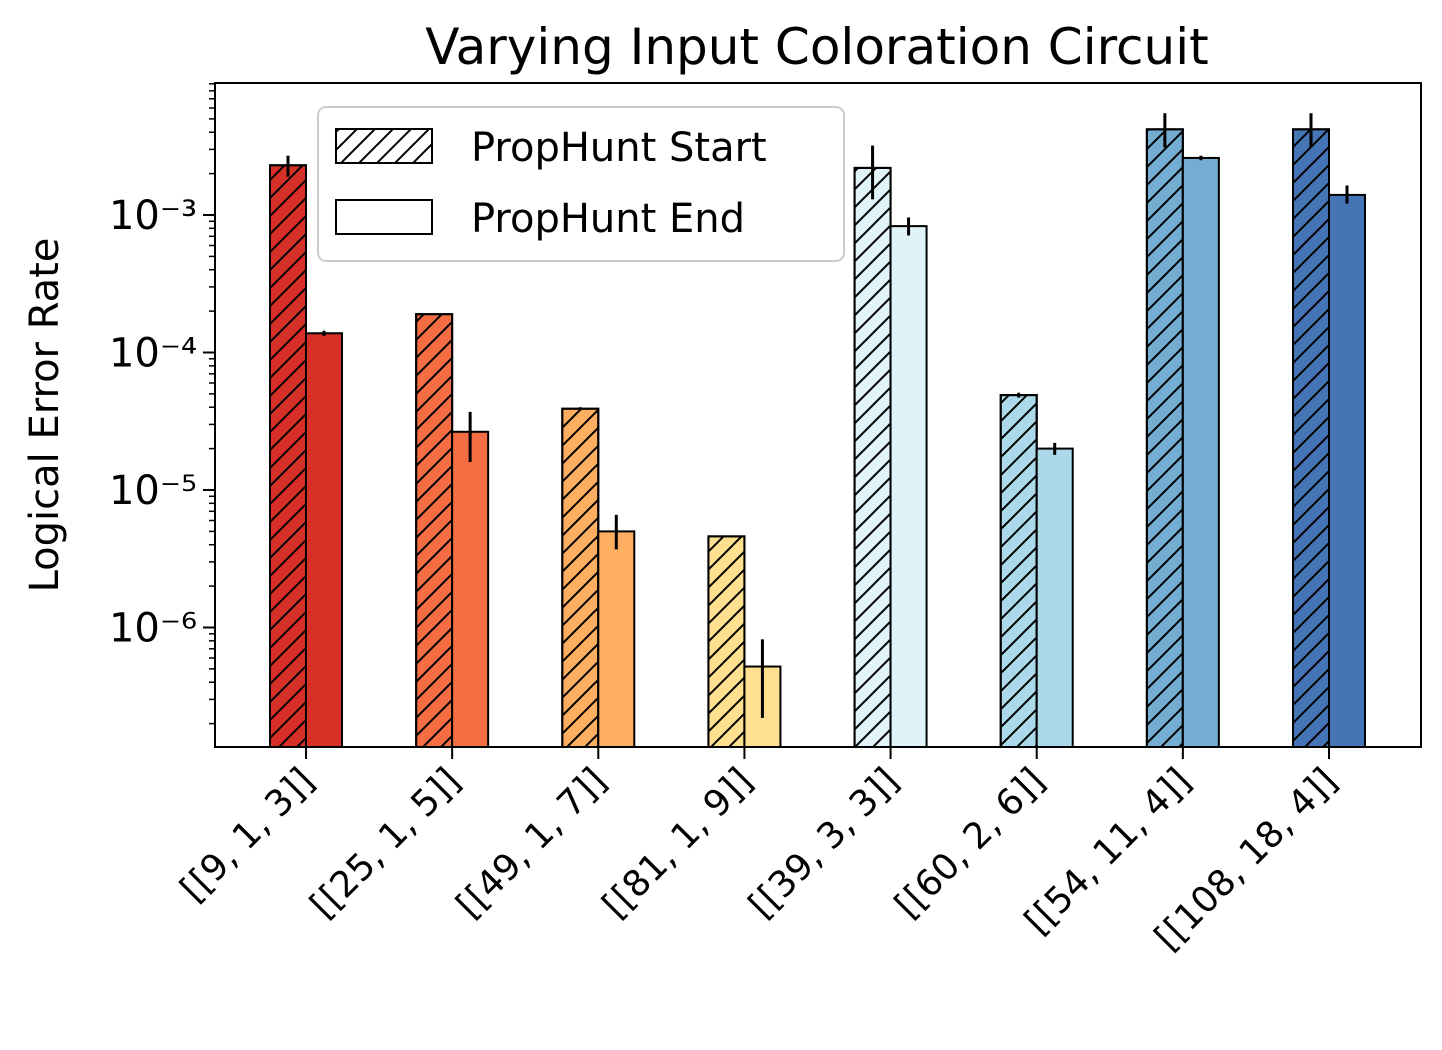 The image size is (1442, 1050). Describe the element at coordinates (153, 216) in the screenshot. I see `y-tick-label-3: 10⁻³` at that location.